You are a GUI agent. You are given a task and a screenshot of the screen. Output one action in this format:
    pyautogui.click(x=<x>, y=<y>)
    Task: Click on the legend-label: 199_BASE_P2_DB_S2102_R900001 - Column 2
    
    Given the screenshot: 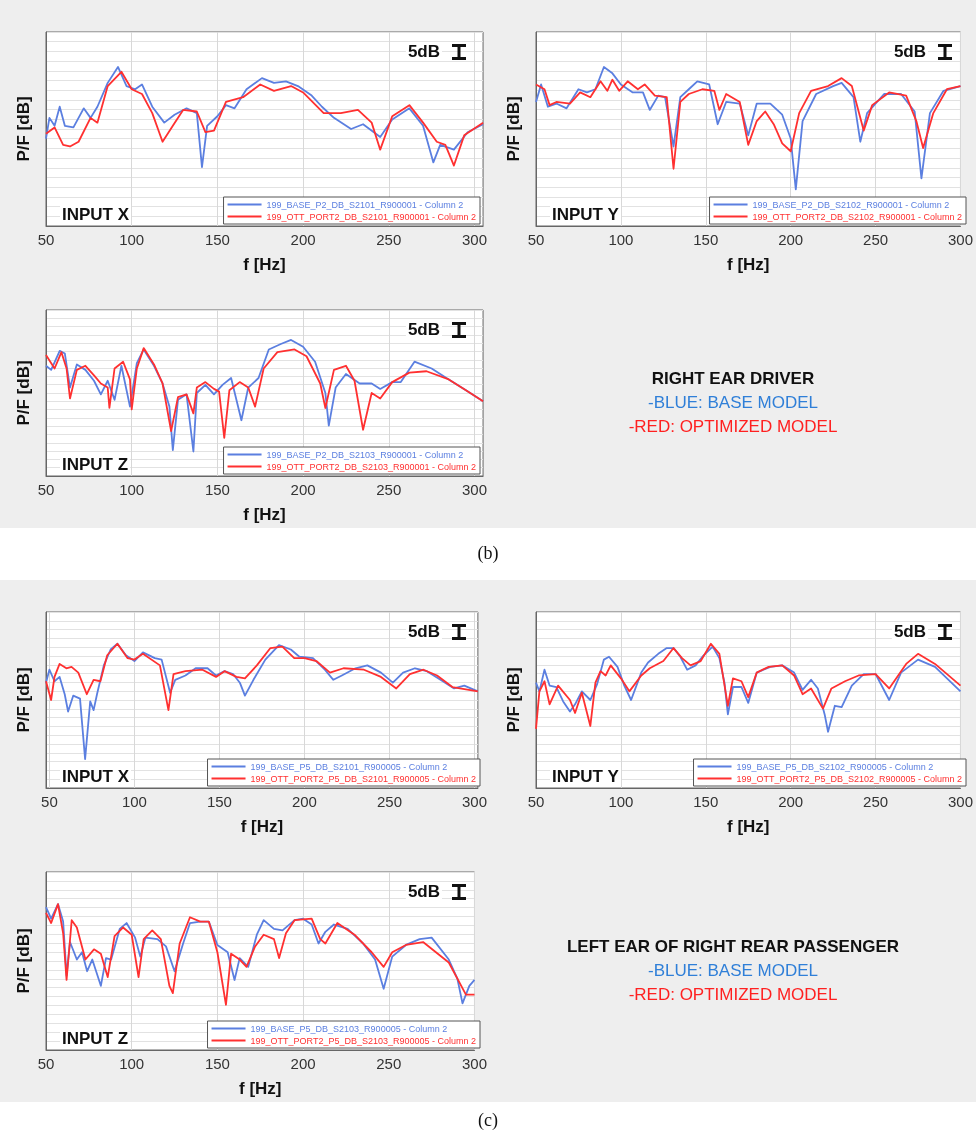 What is the action you would take?
    pyautogui.click(x=851, y=204)
    